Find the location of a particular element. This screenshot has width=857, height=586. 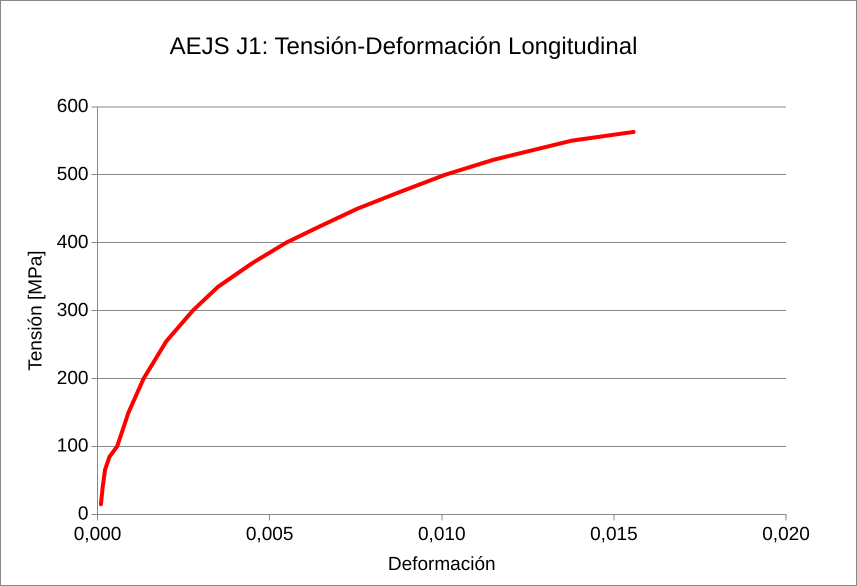

y-tick-label: 200 is located at coordinates (72, 378).